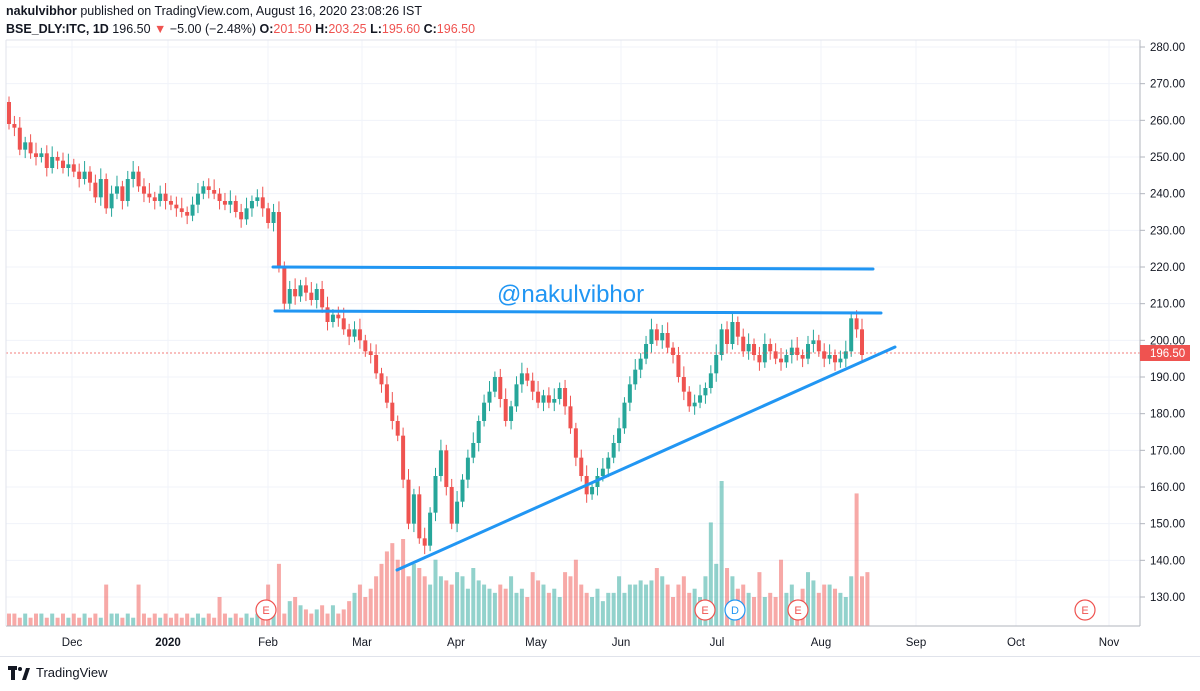  Describe the element at coordinates (401, 29) in the screenshot. I see `low-value: 195.60` at that location.